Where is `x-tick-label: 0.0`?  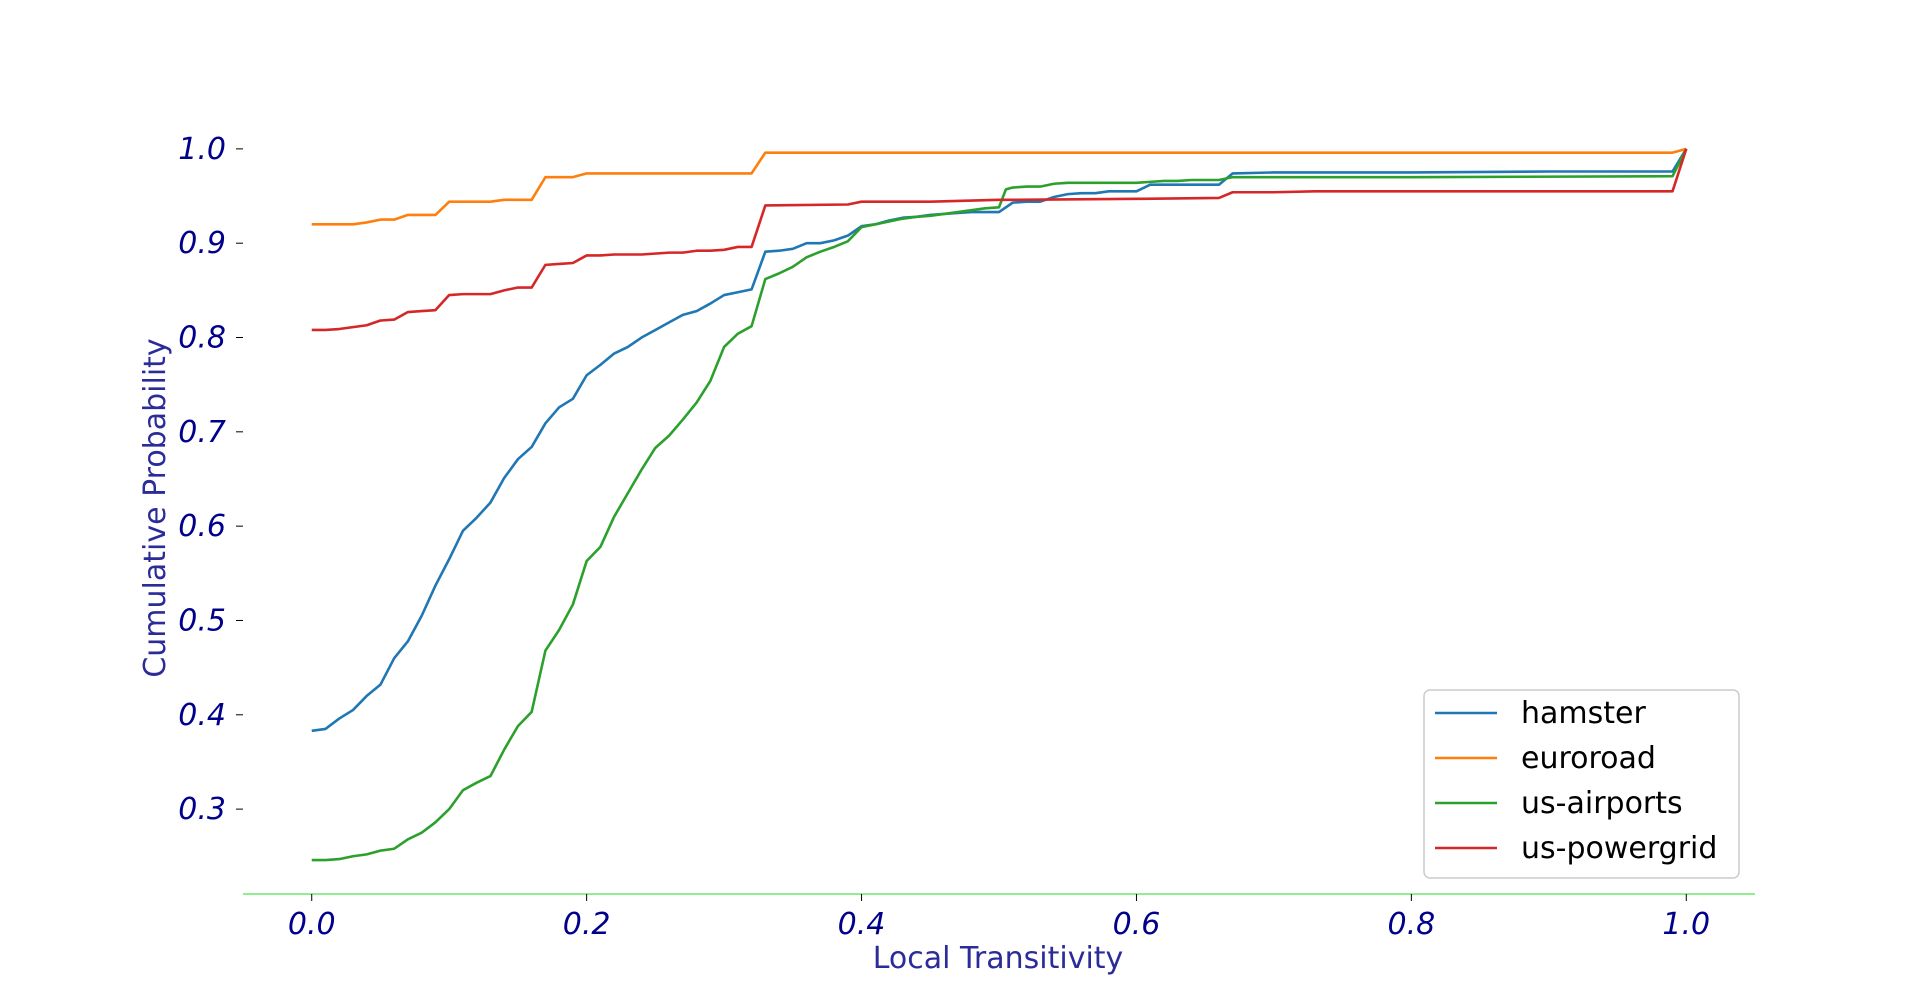 x-tick-label: 0.0 is located at coordinates (312, 924).